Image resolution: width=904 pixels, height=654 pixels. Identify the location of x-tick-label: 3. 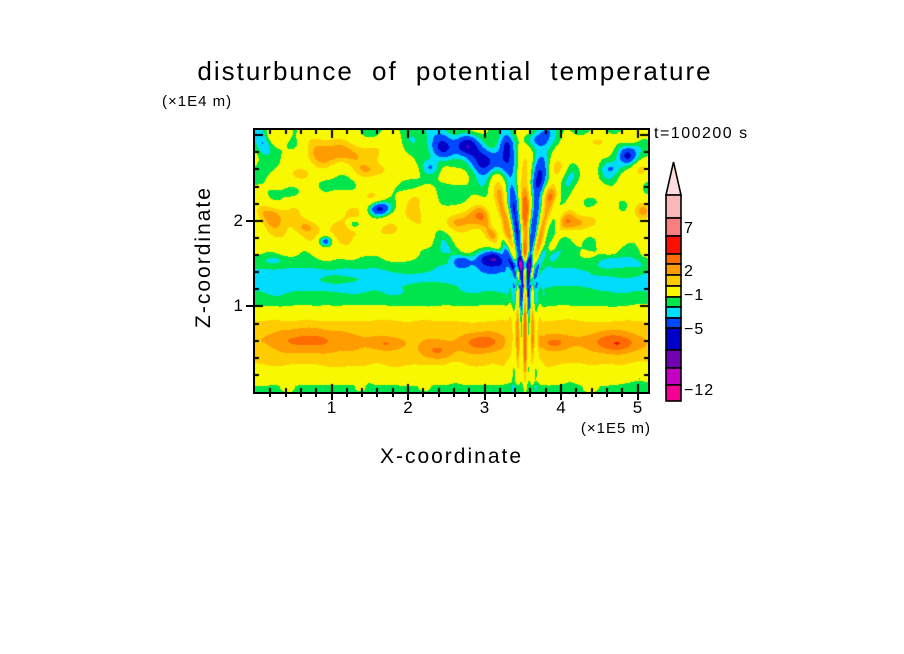
(484, 407).